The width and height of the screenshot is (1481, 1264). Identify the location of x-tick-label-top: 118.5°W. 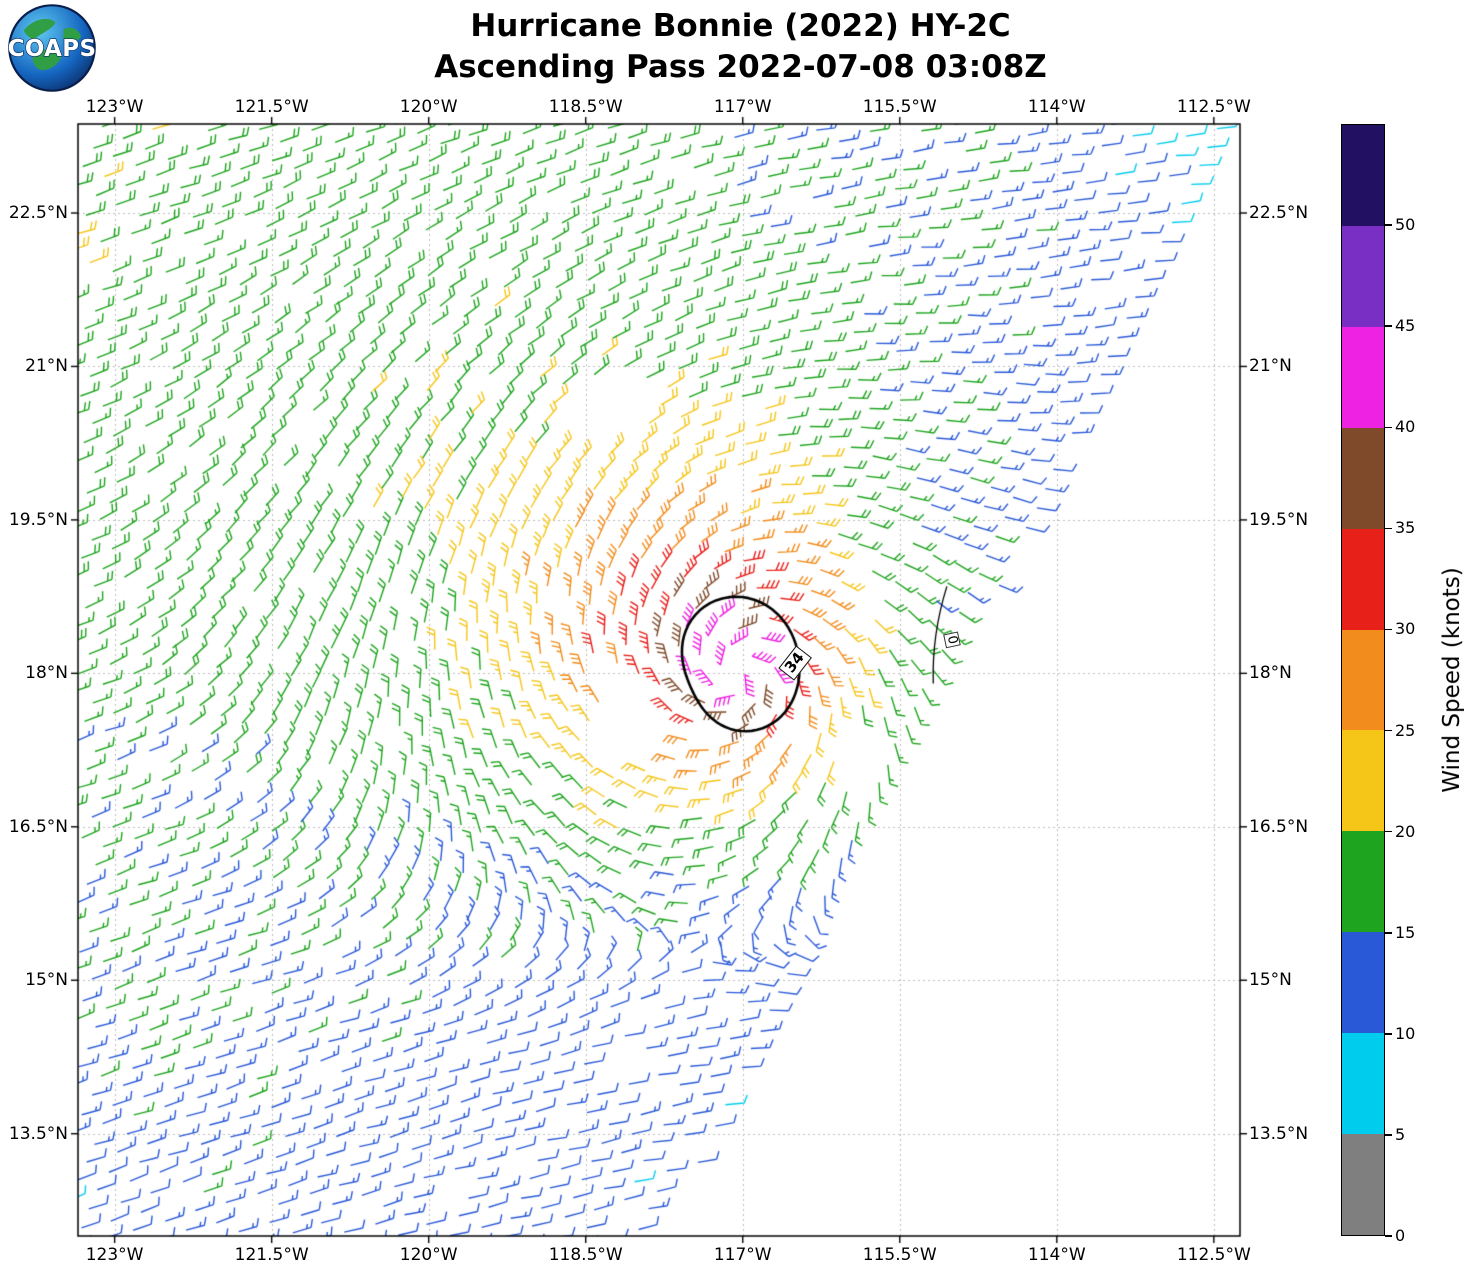
(585, 107).